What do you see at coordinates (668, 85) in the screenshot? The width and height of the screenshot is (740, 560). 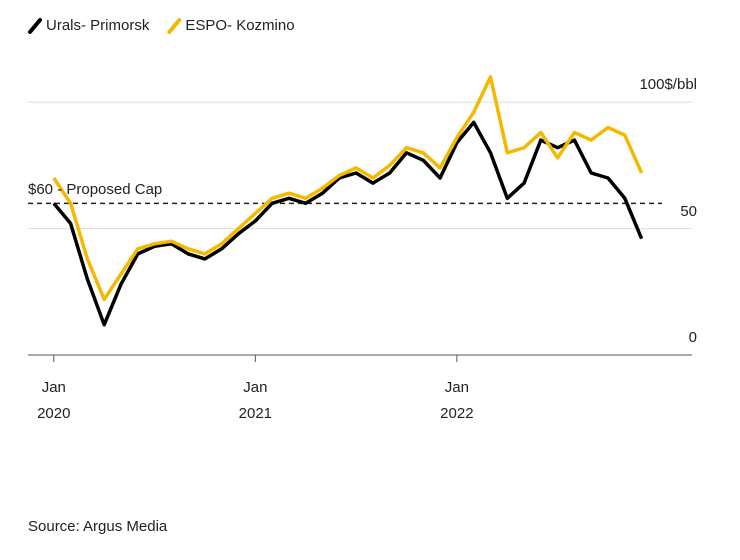 I see `y-tick-label: 100$/bbl` at bounding box center [668, 85].